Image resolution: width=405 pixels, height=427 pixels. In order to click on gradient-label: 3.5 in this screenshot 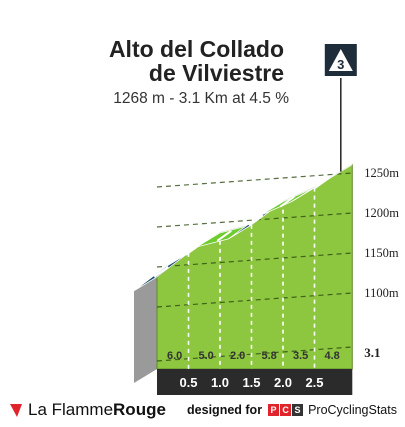, I will do `click(300, 356)`.